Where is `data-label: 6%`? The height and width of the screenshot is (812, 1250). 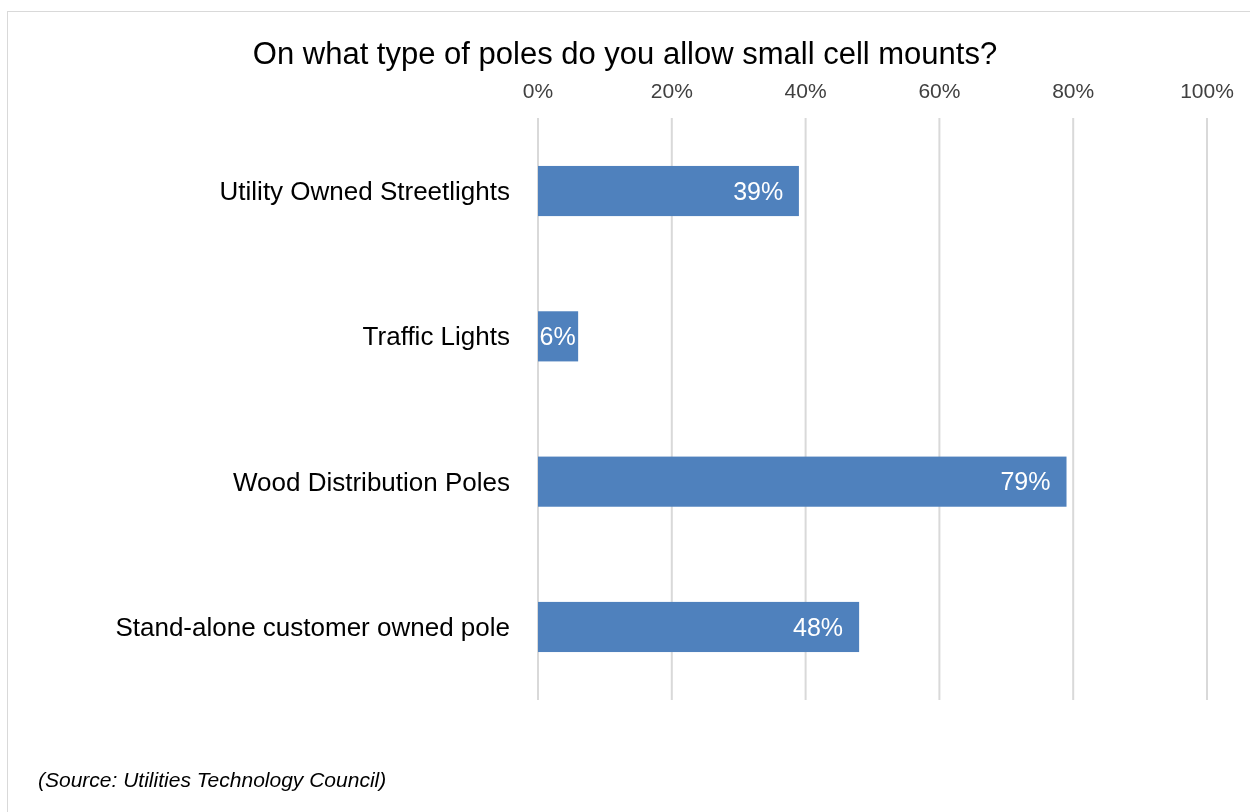 data-label: 6% is located at coordinates (557, 336).